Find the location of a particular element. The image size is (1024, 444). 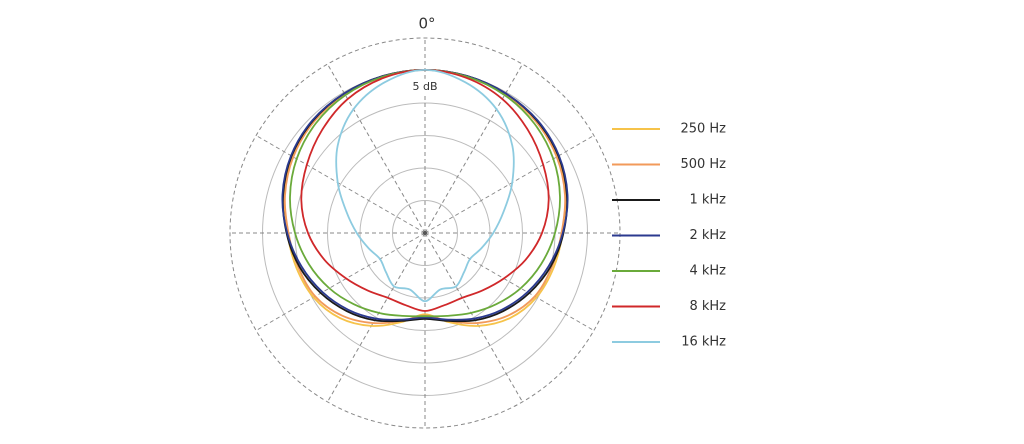

legend-label: 500 Hz is located at coordinates (703, 164).